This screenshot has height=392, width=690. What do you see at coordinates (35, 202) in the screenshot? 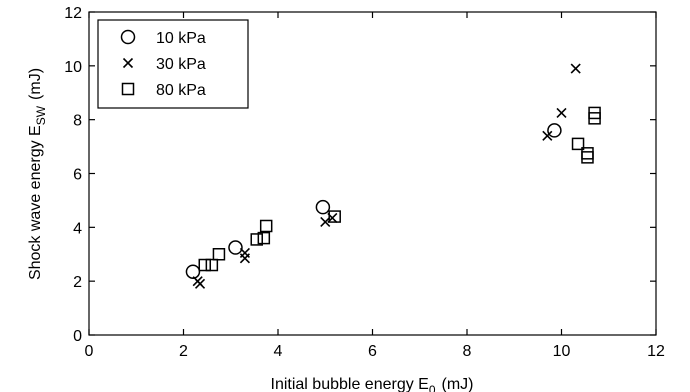
I see `y-axis-title-main: Shock wave energy E` at bounding box center [35, 202].